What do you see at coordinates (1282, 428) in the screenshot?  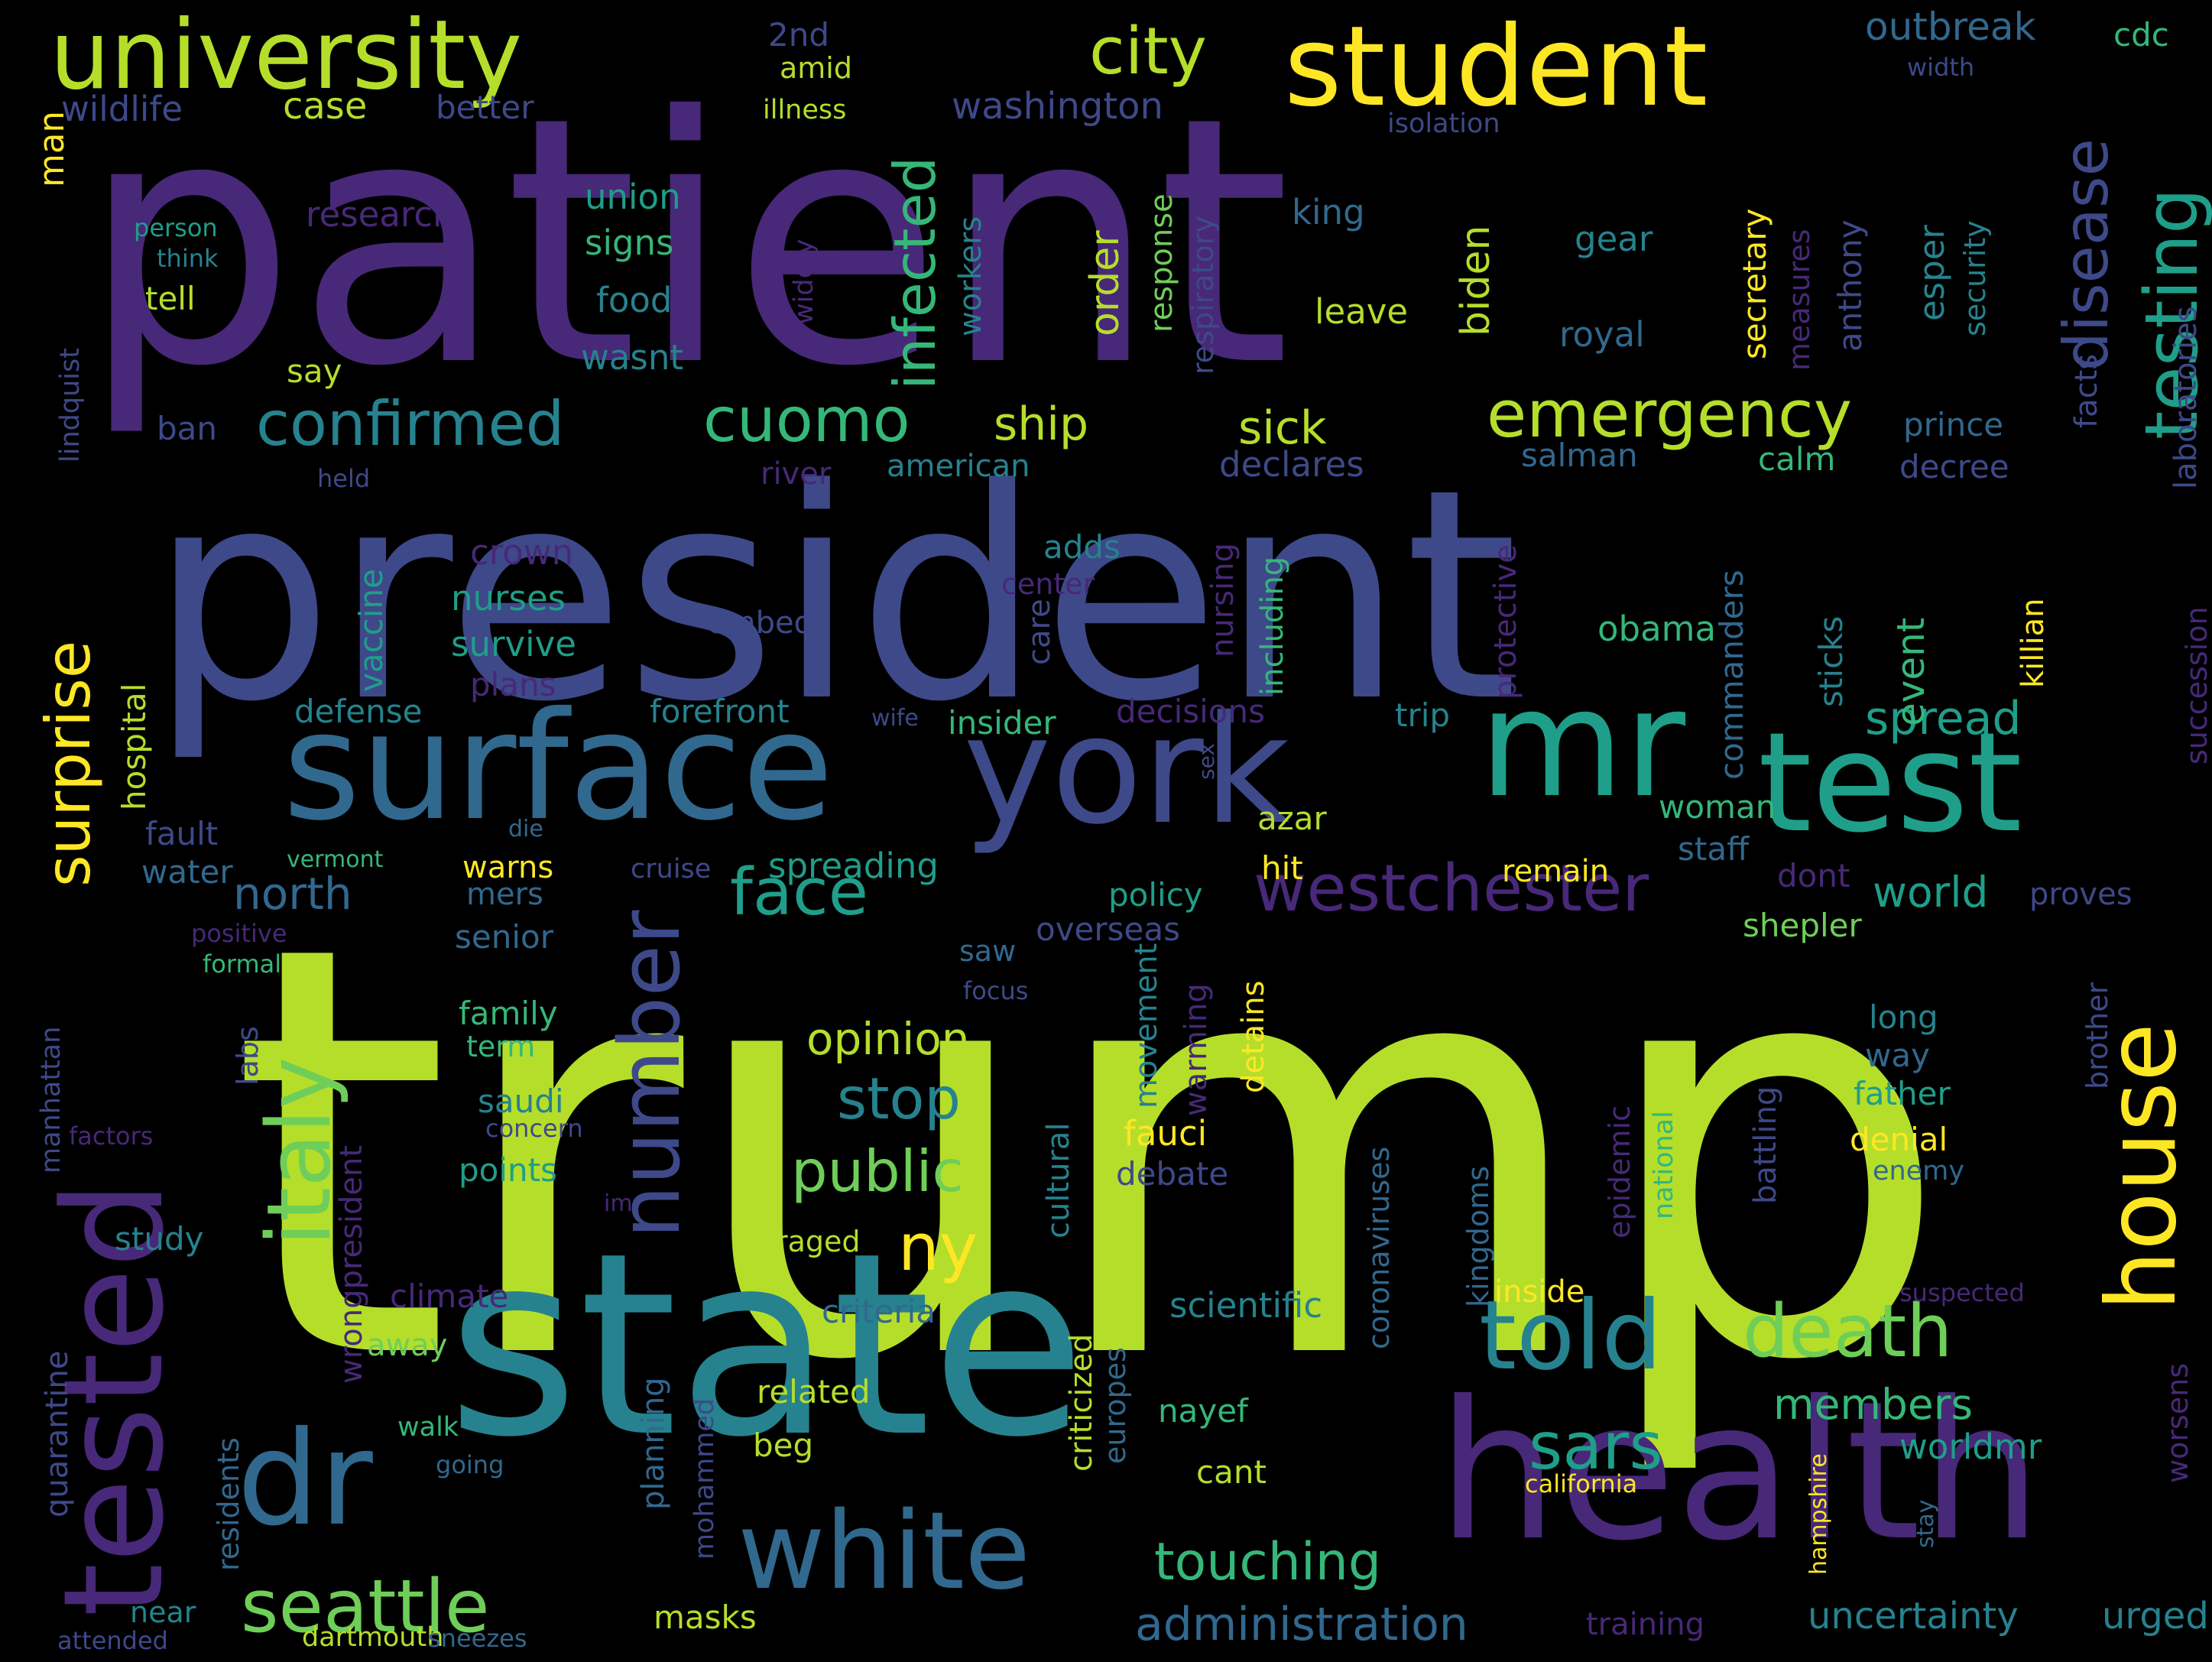 I see `cloud-word-sick: sick` at bounding box center [1282, 428].